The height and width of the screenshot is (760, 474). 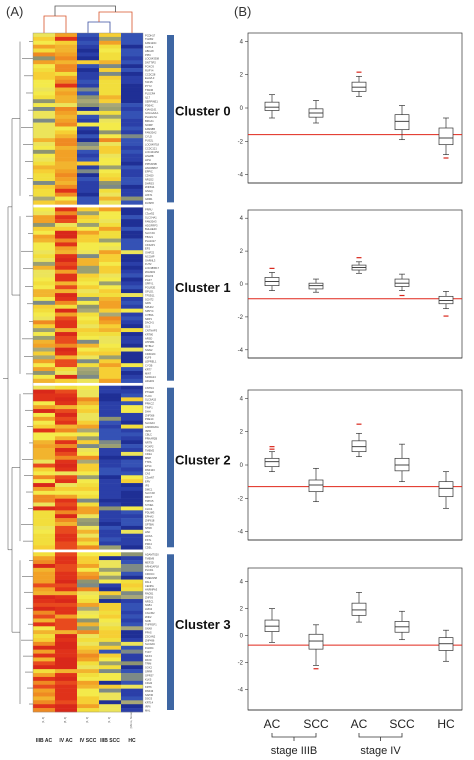 I want to click on gene-label: FAM20A3, so click(x=151, y=221).